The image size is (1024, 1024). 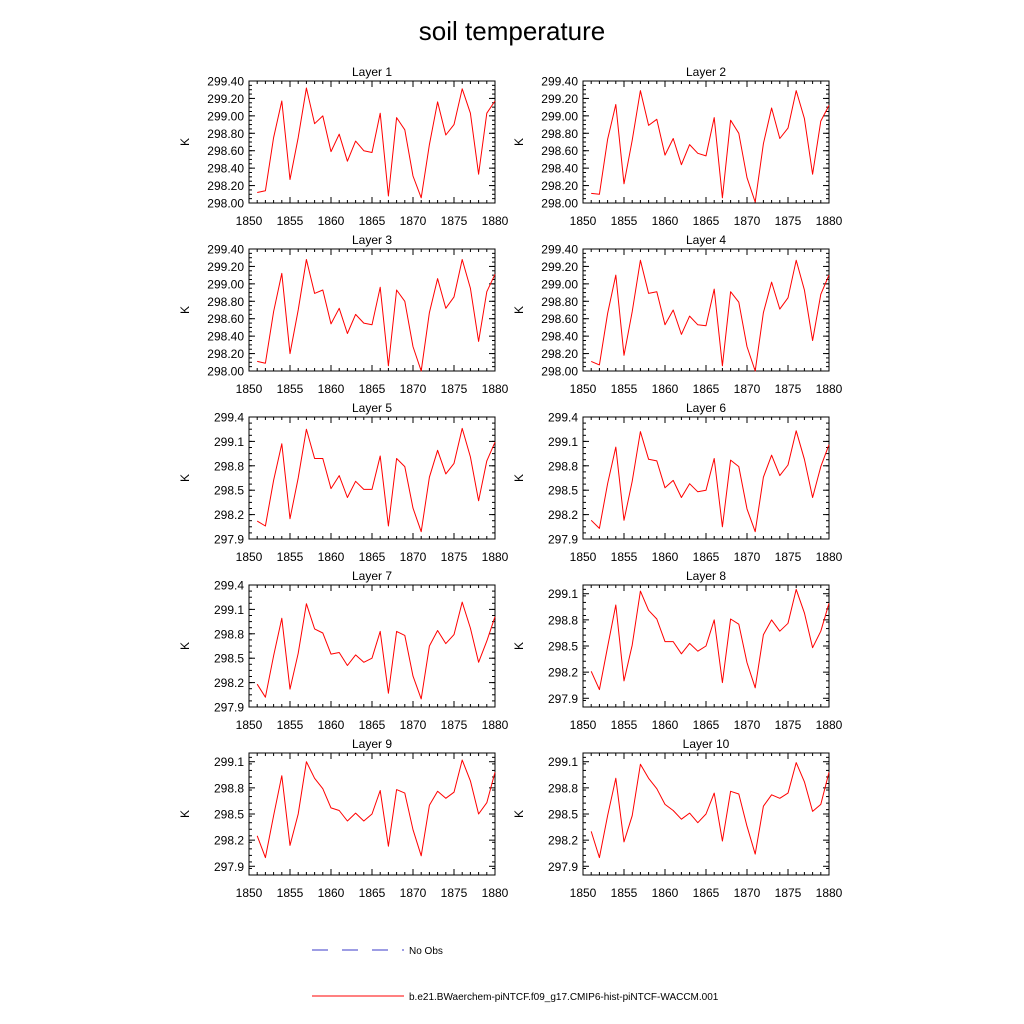 What do you see at coordinates (519, 142) in the screenshot?
I see `y-axis-label-layer-2: K` at bounding box center [519, 142].